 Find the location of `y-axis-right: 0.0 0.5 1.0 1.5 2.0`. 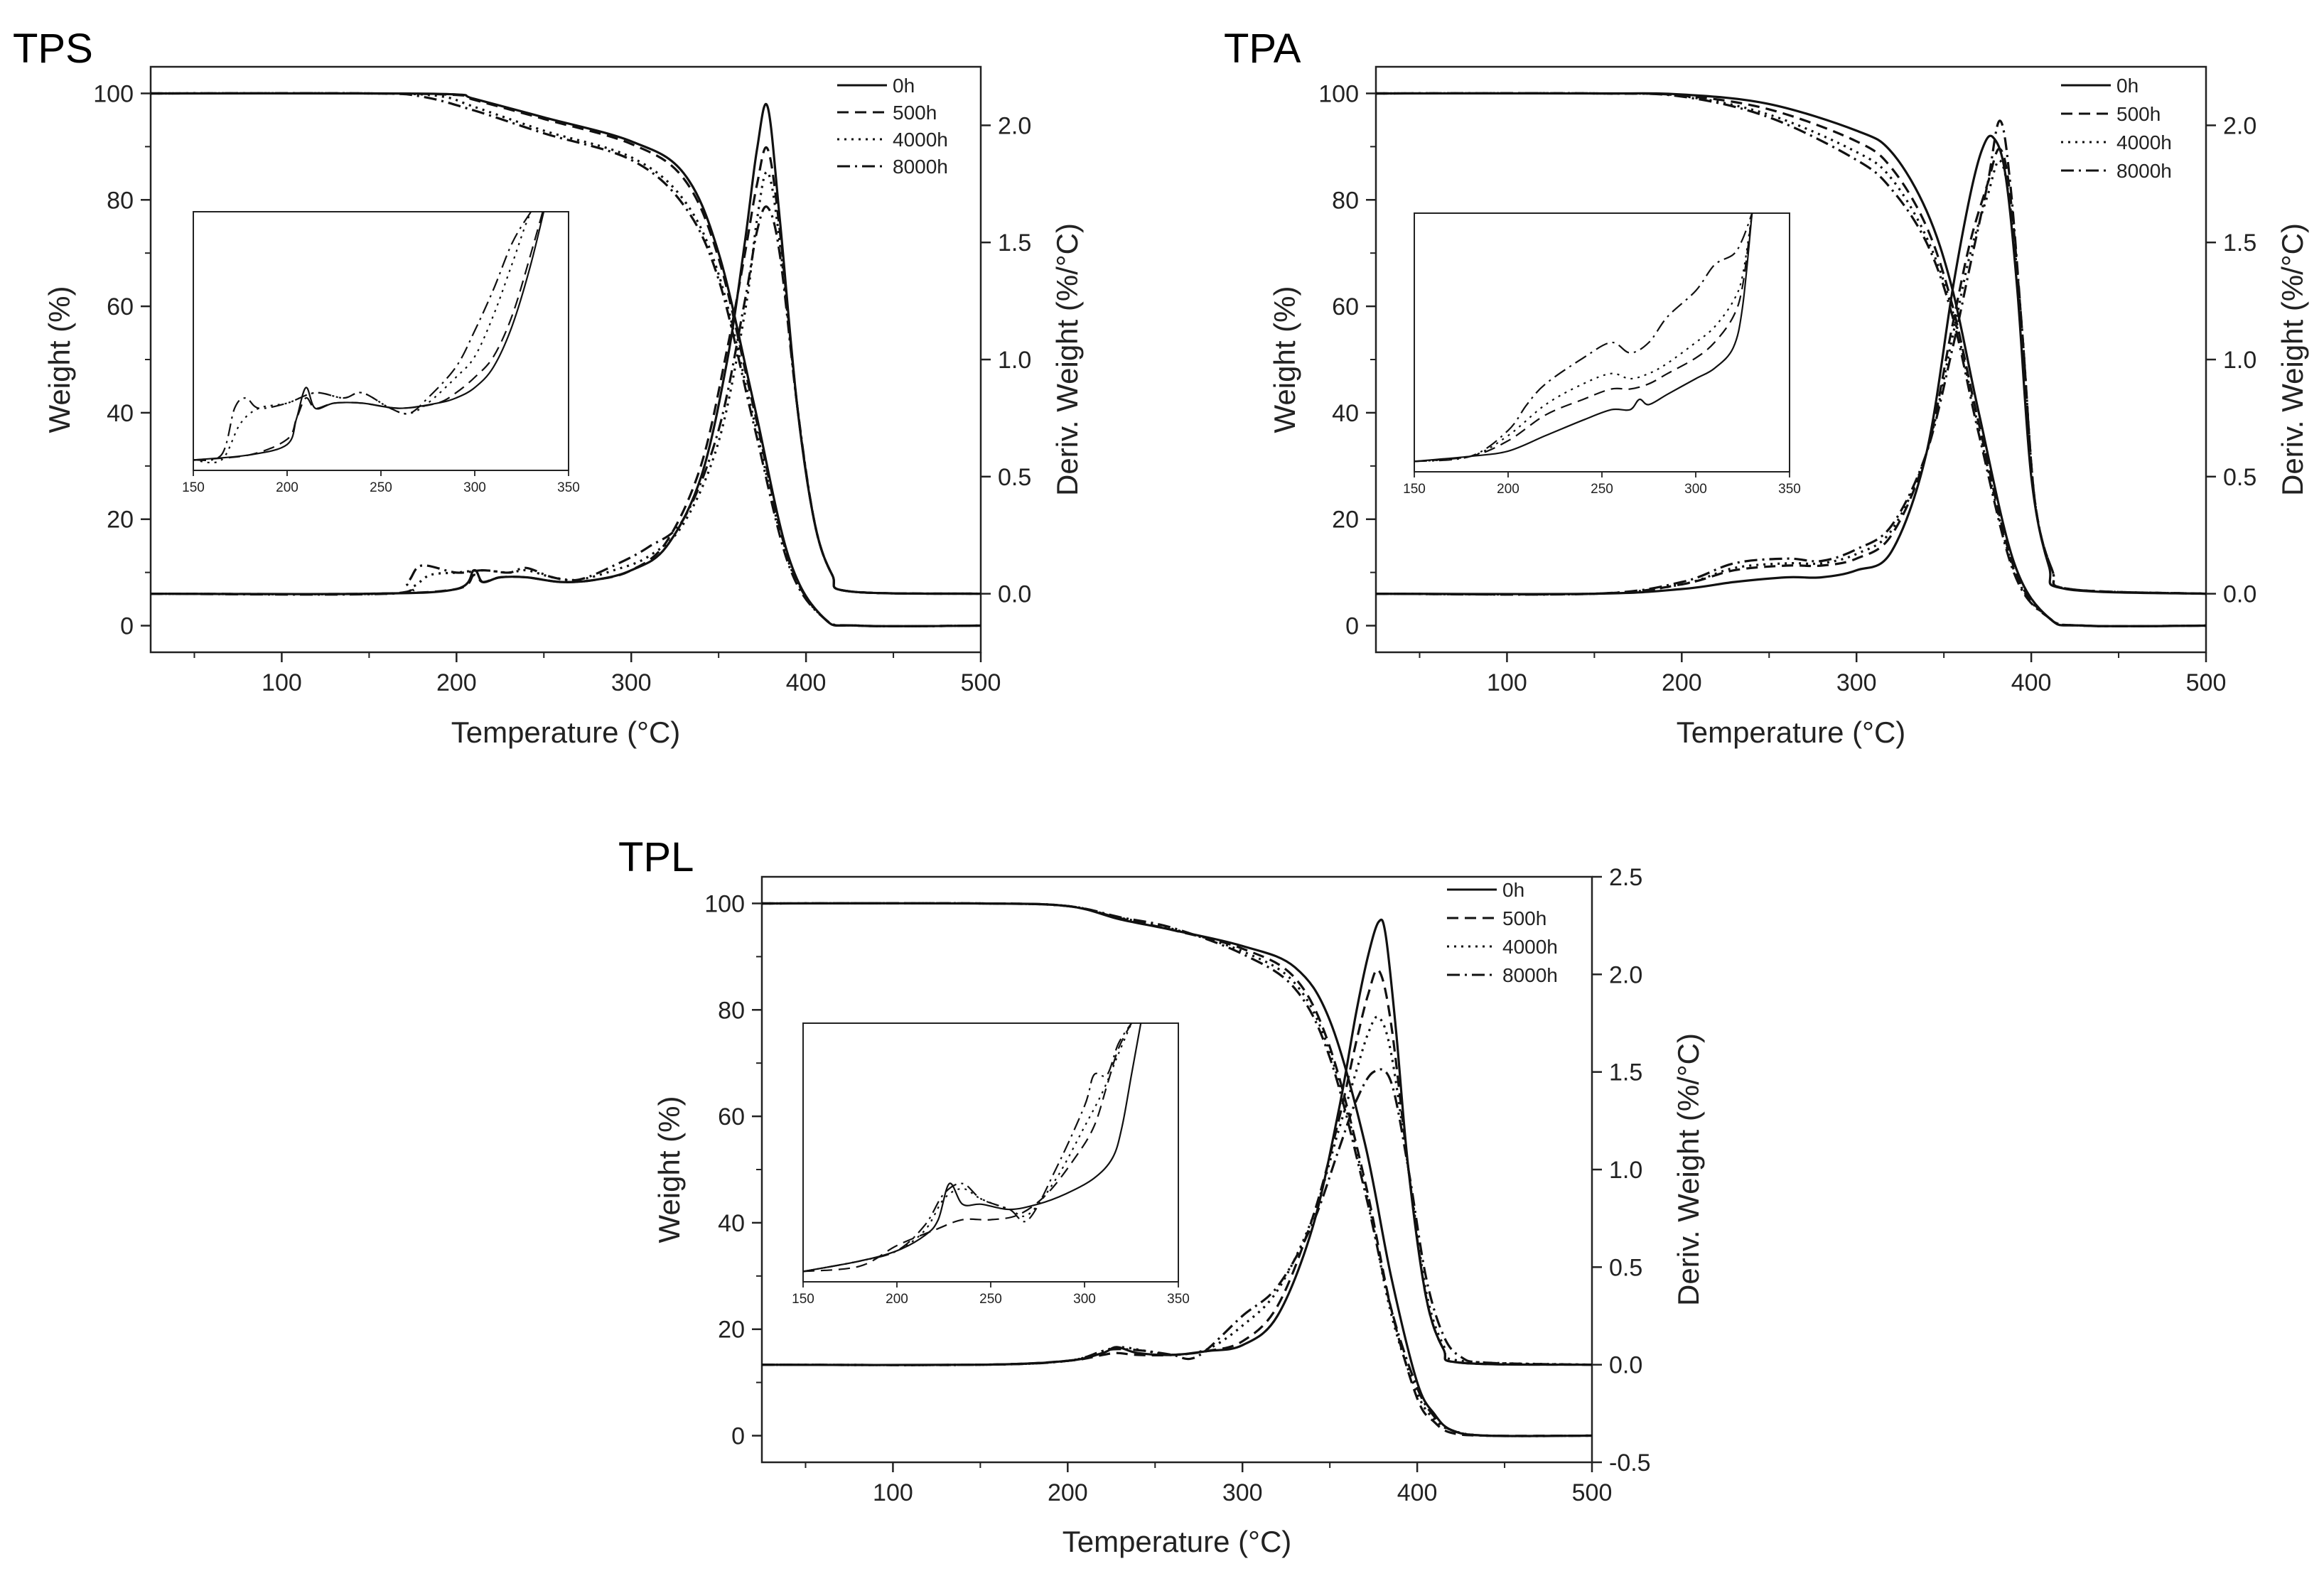

y-axis-right: 0.0 0.5 1.0 1.5 2.0 is located at coordinates (1006, 360).